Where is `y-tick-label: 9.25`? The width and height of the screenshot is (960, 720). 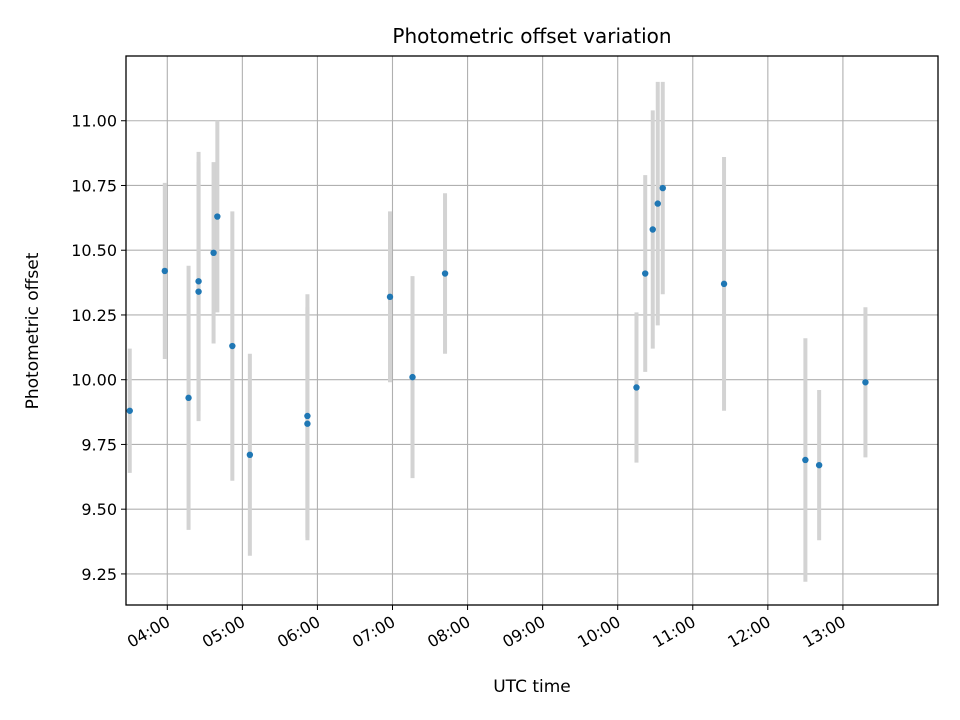
y-tick-label: 9.25 is located at coordinates (99, 574).